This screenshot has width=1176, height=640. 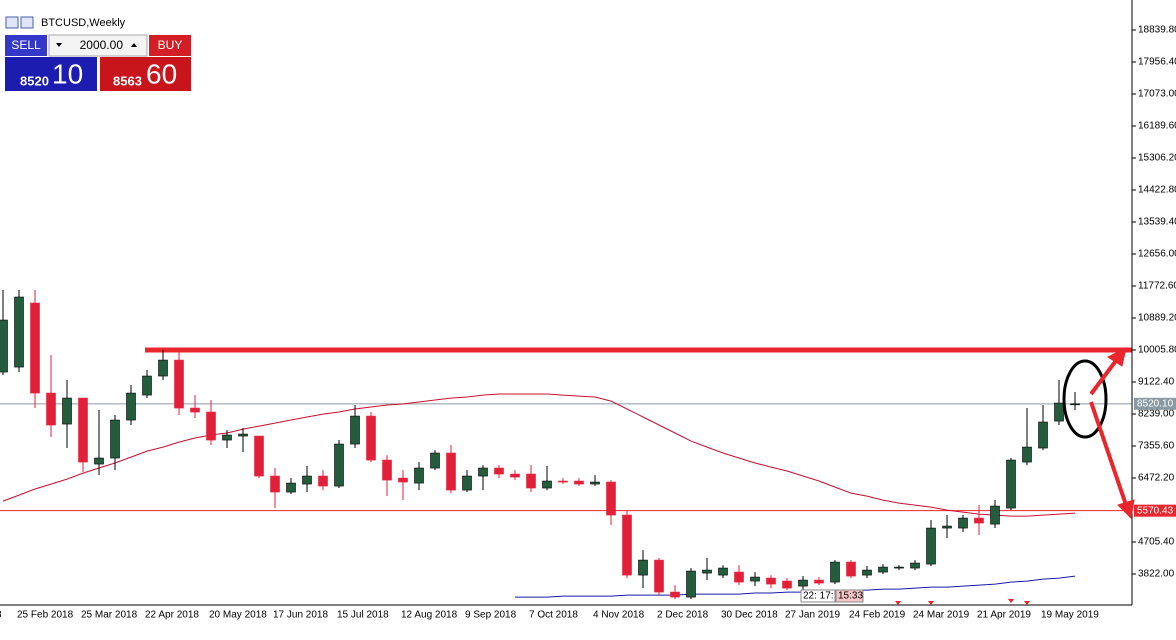 I want to click on timer-box, so click(x=849, y=596).